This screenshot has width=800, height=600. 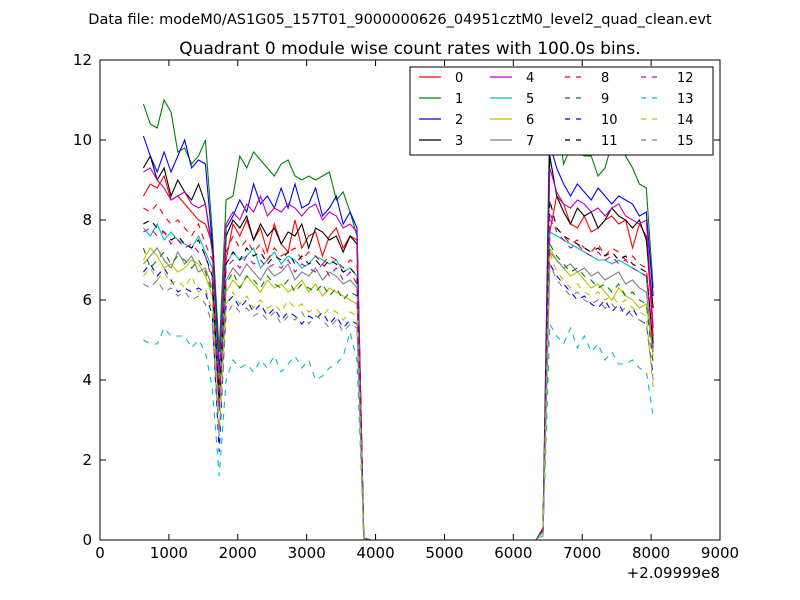 What do you see at coordinates (82, 60) in the screenshot?
I see `y-tick-label: 12` at bounding box center [82, 60].